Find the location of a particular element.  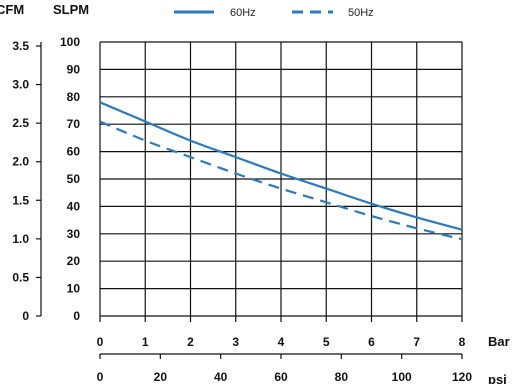

cfm-tick-label: 3.0 is located at coordinates (20, 85).